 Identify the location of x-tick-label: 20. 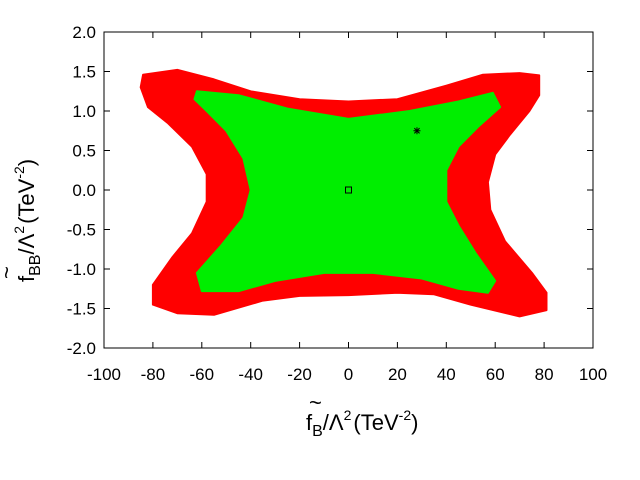
(397, 374).